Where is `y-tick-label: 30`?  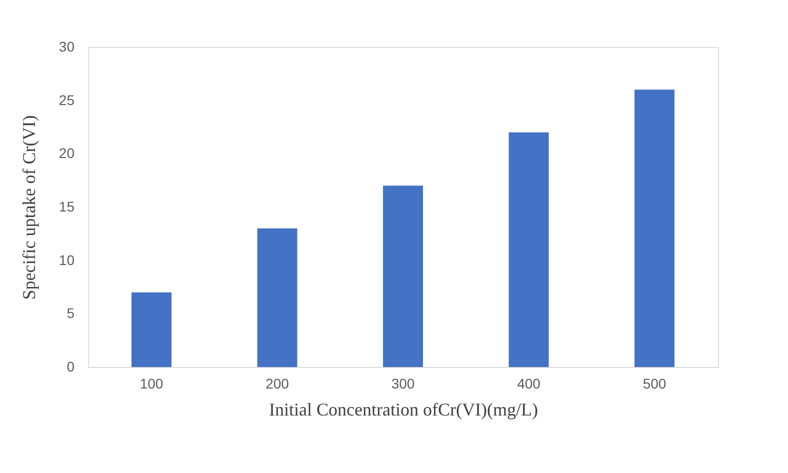
y-tick-label: 30 is located at coordinates (66, 46).